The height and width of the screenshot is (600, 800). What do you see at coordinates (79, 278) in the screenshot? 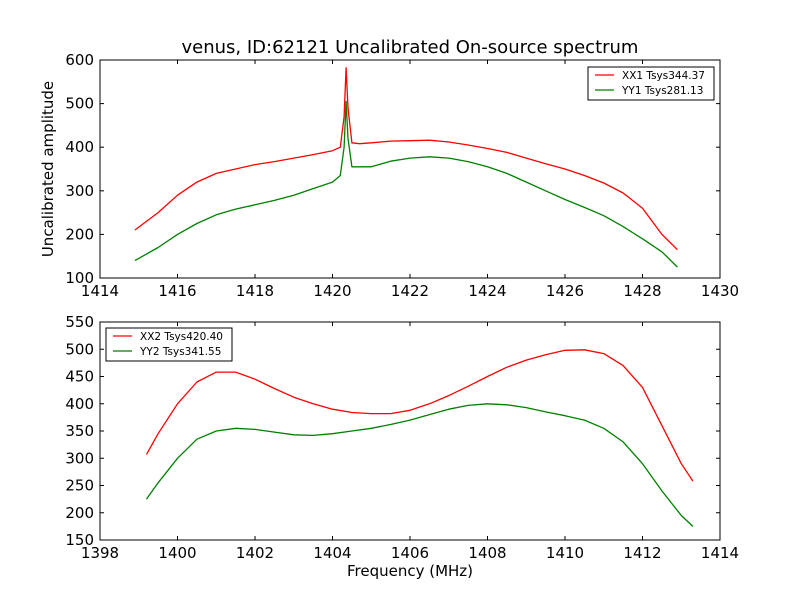
I see `y-tick-label: 100` at bounding box center [79, 278].